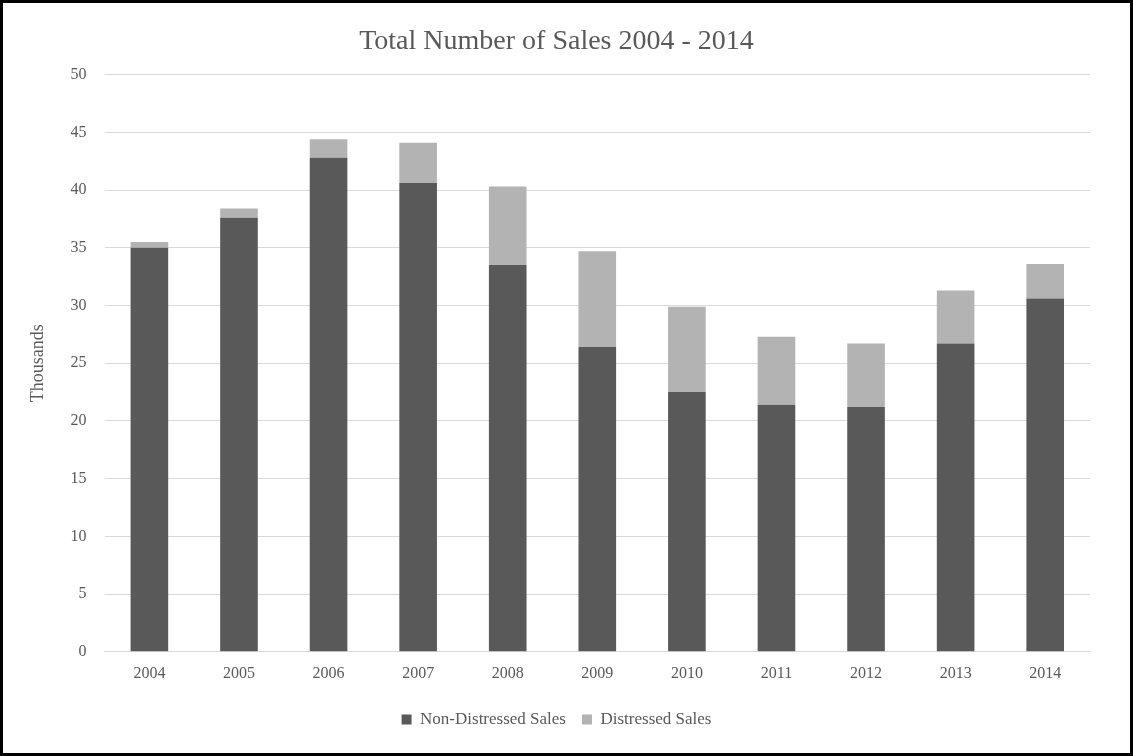  I want to click on y-tick-label: 40, so click(78, 189).